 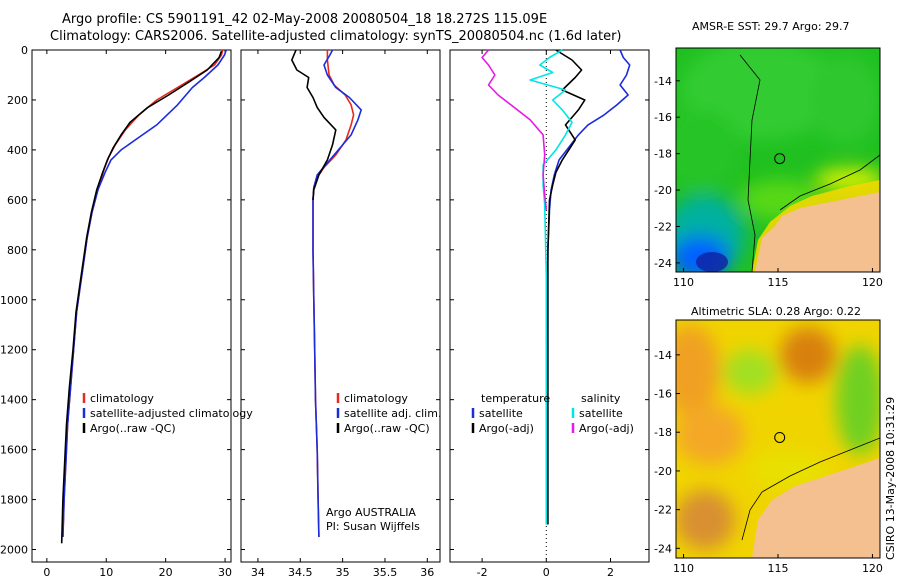 I want to click on y-tick-label: 1000, so click(x=14, y=300).